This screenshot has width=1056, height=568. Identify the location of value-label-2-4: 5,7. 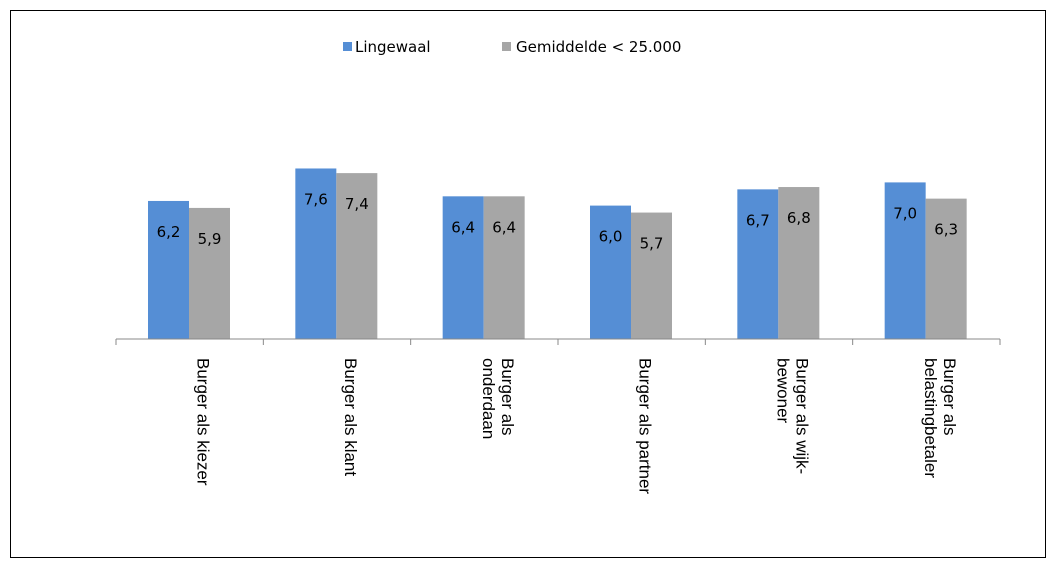
(652, 244).